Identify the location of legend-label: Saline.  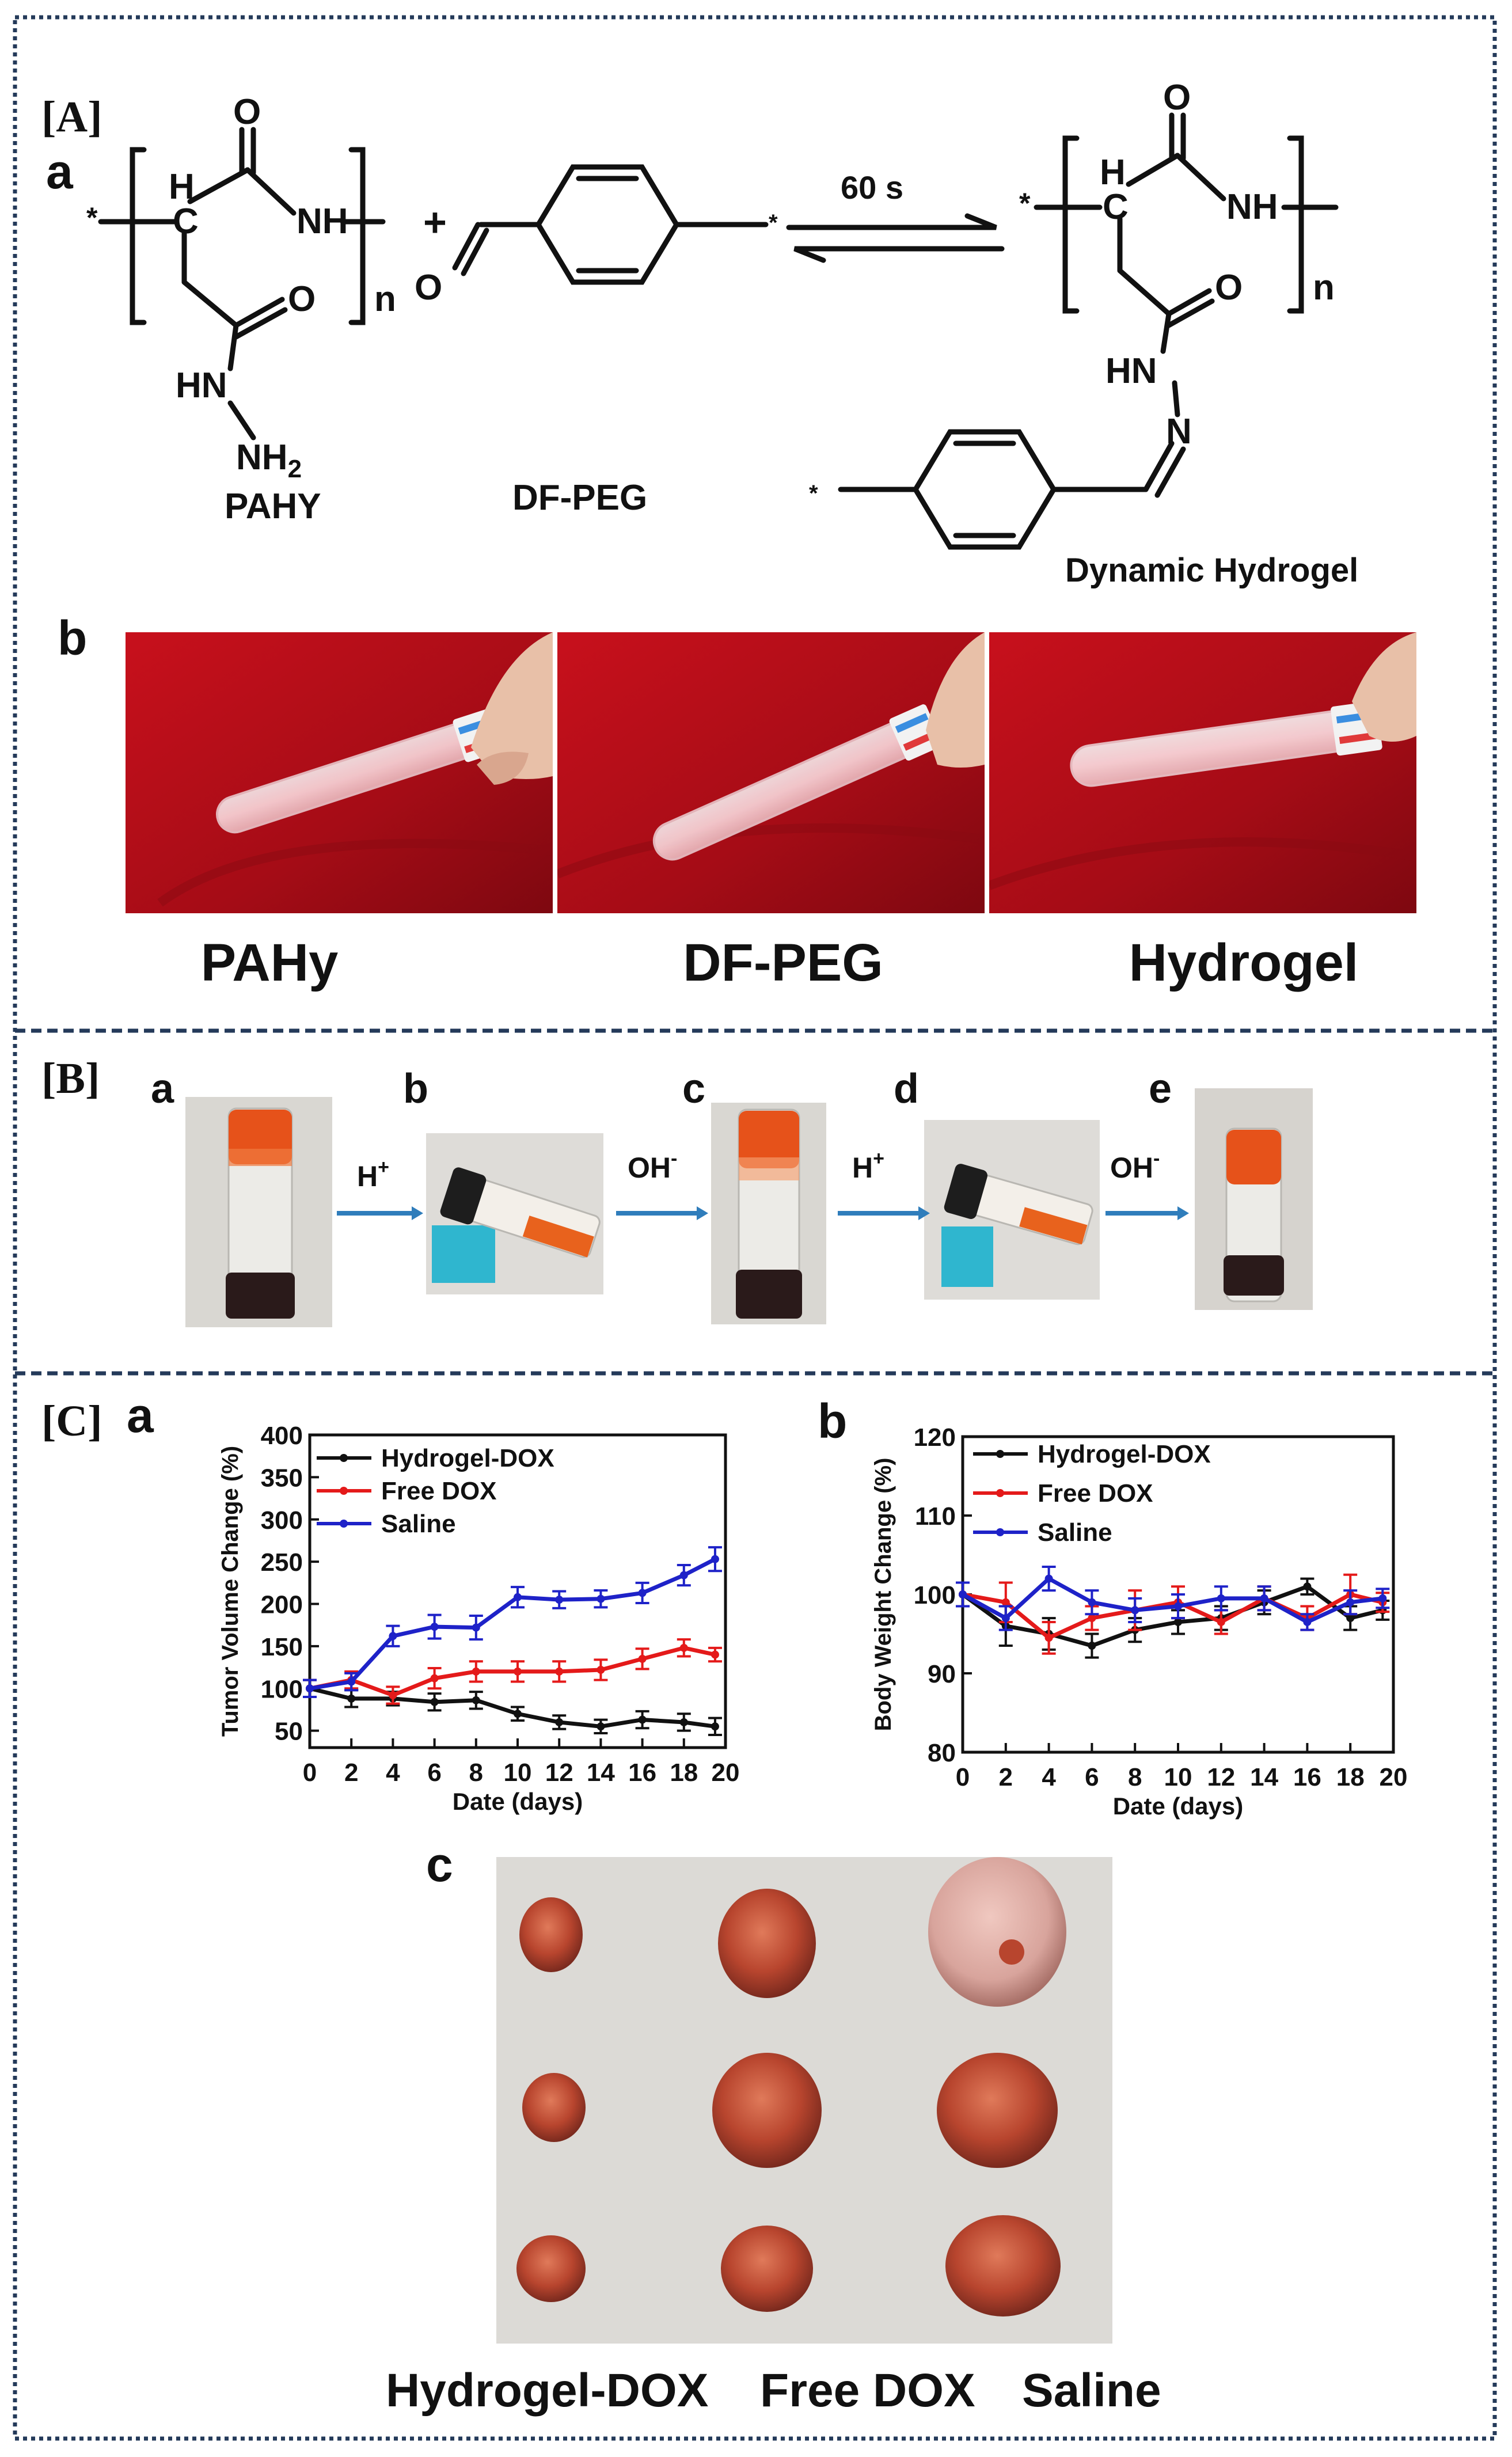
(418, 1524).